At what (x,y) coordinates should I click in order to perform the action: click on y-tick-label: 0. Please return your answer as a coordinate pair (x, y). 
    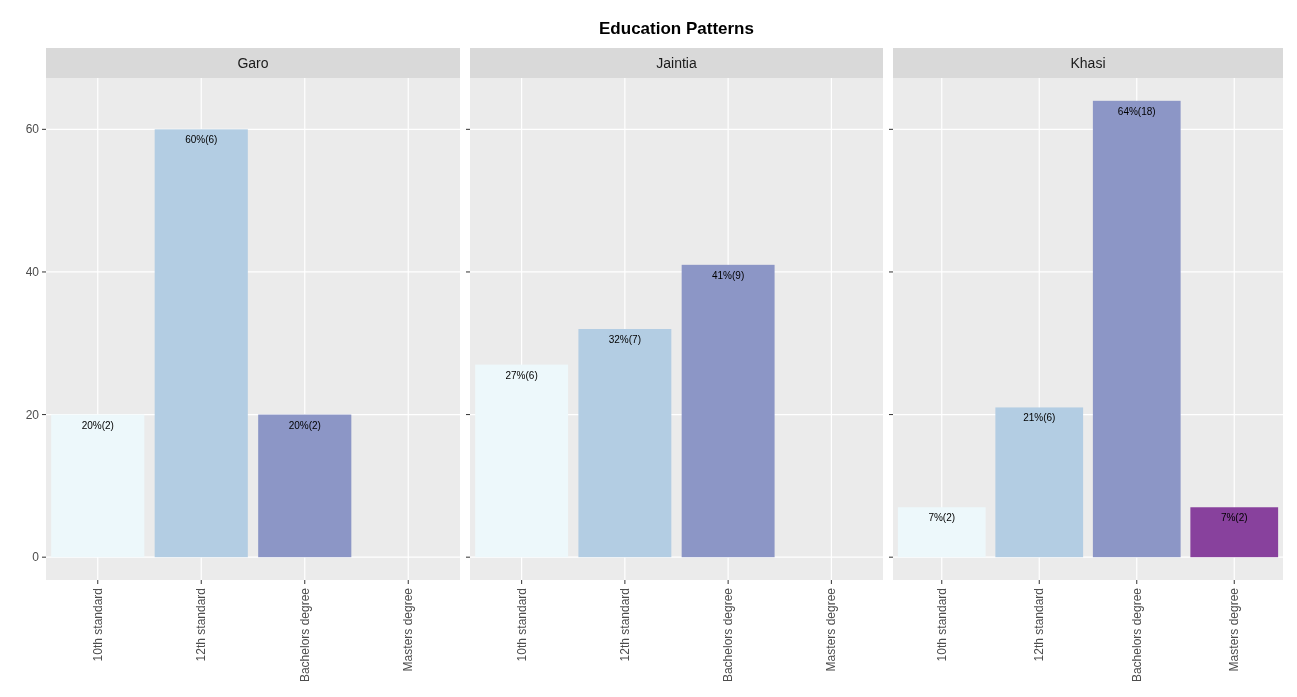
    Looking at the image, I should click on (36, 557).